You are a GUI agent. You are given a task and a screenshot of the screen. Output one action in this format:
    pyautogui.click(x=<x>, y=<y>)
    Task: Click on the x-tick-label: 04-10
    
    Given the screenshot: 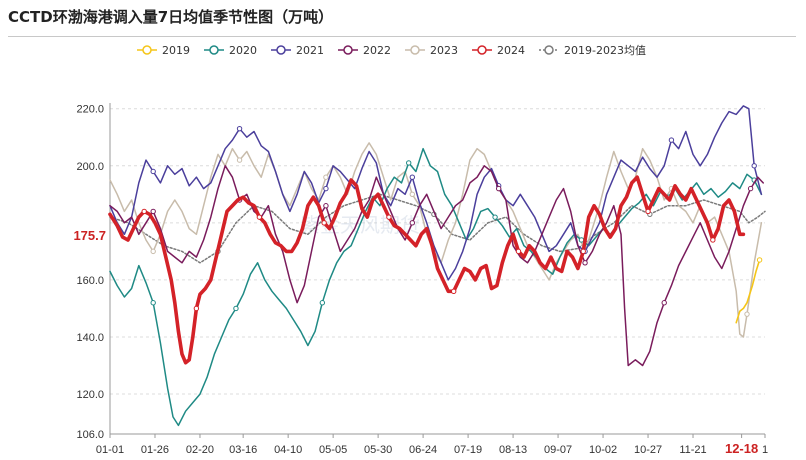 What is the action you would take?
    pyautogui.click(x=288, y=450)
    